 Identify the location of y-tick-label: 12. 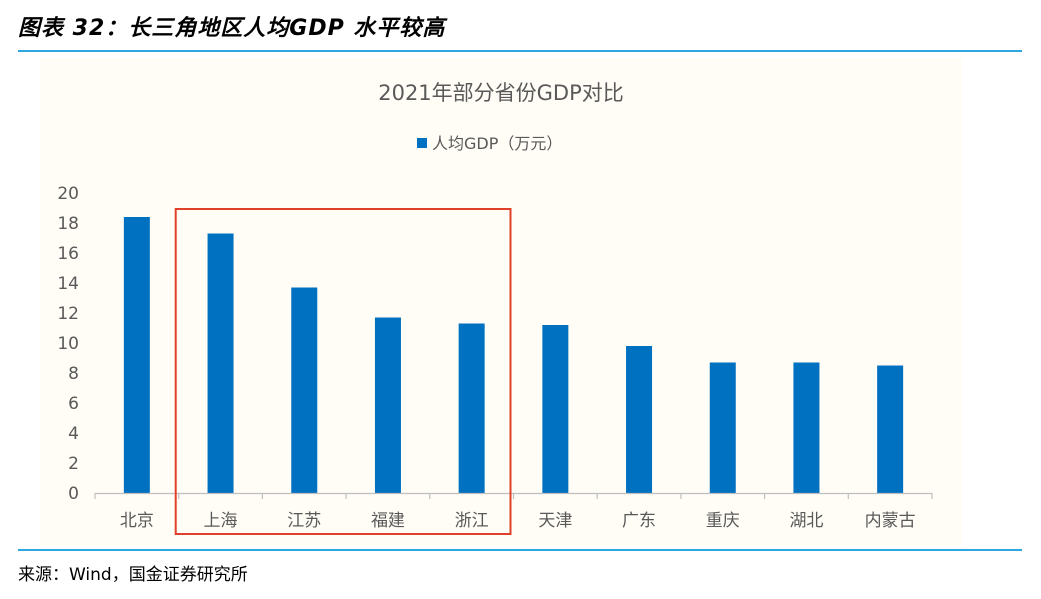
(68, 314).